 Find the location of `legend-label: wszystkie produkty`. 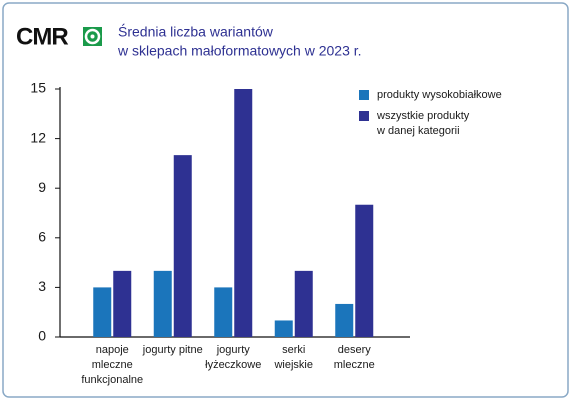

legend-label: wszystkie produkty is located at coordinates (423, 116).